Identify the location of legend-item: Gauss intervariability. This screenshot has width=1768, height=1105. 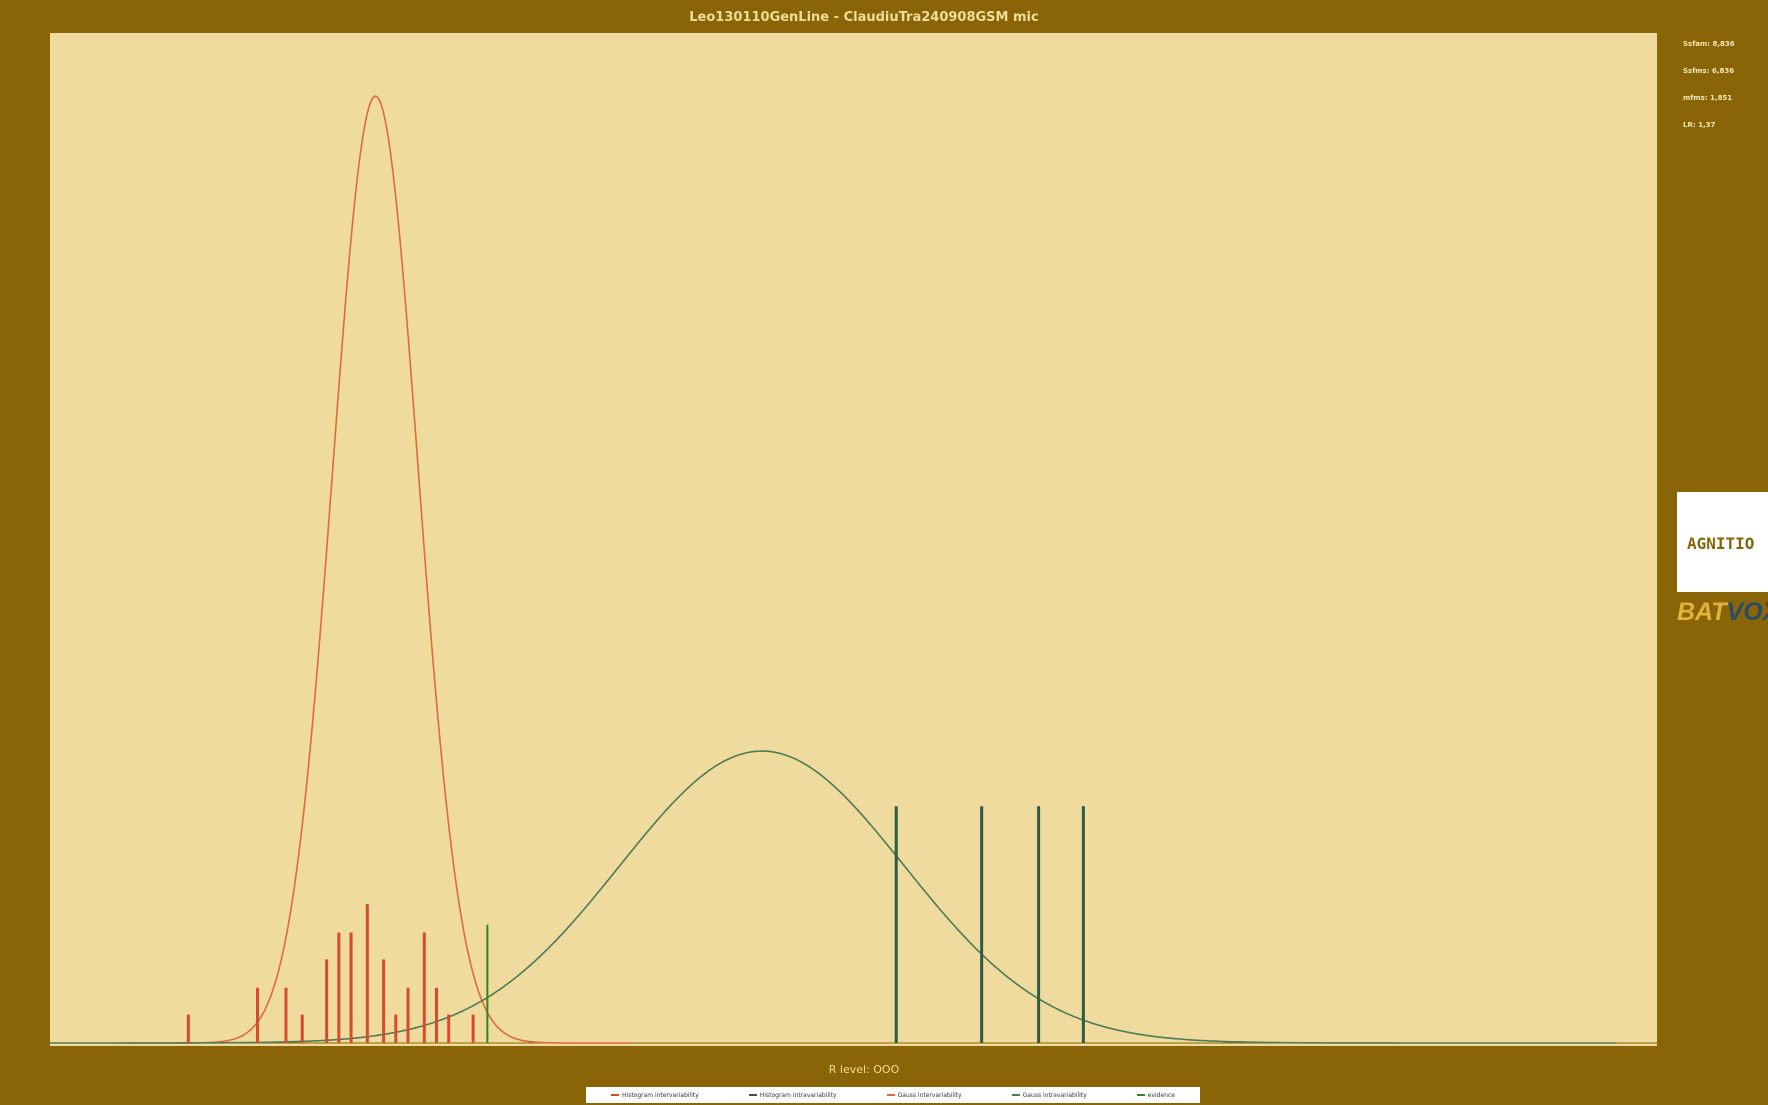
(924, 1095).